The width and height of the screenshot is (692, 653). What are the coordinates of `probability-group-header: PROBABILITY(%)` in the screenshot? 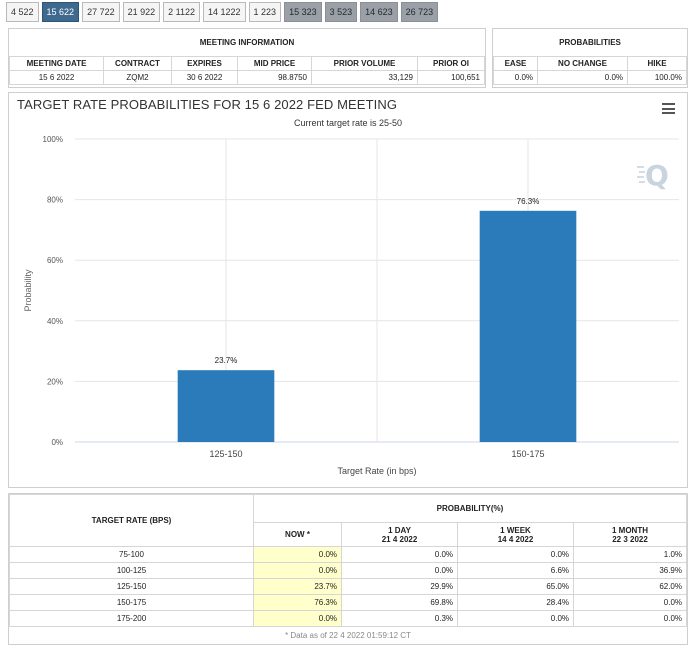 It's located at (470, 508).